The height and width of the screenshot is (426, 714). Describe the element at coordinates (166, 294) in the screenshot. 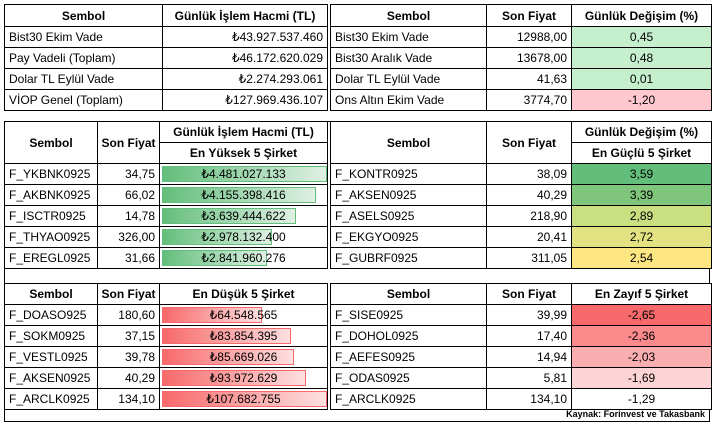

I see `table-header-row: Sembol Son Fiyat En Düşük 5 Şirket` at that location.